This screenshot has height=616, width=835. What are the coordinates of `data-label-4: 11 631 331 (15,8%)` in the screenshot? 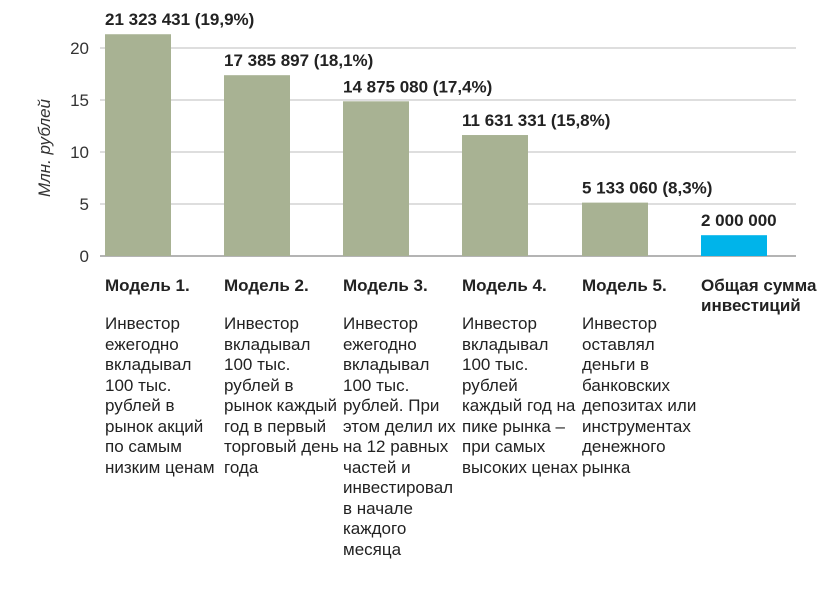 It's located at (536, 120).